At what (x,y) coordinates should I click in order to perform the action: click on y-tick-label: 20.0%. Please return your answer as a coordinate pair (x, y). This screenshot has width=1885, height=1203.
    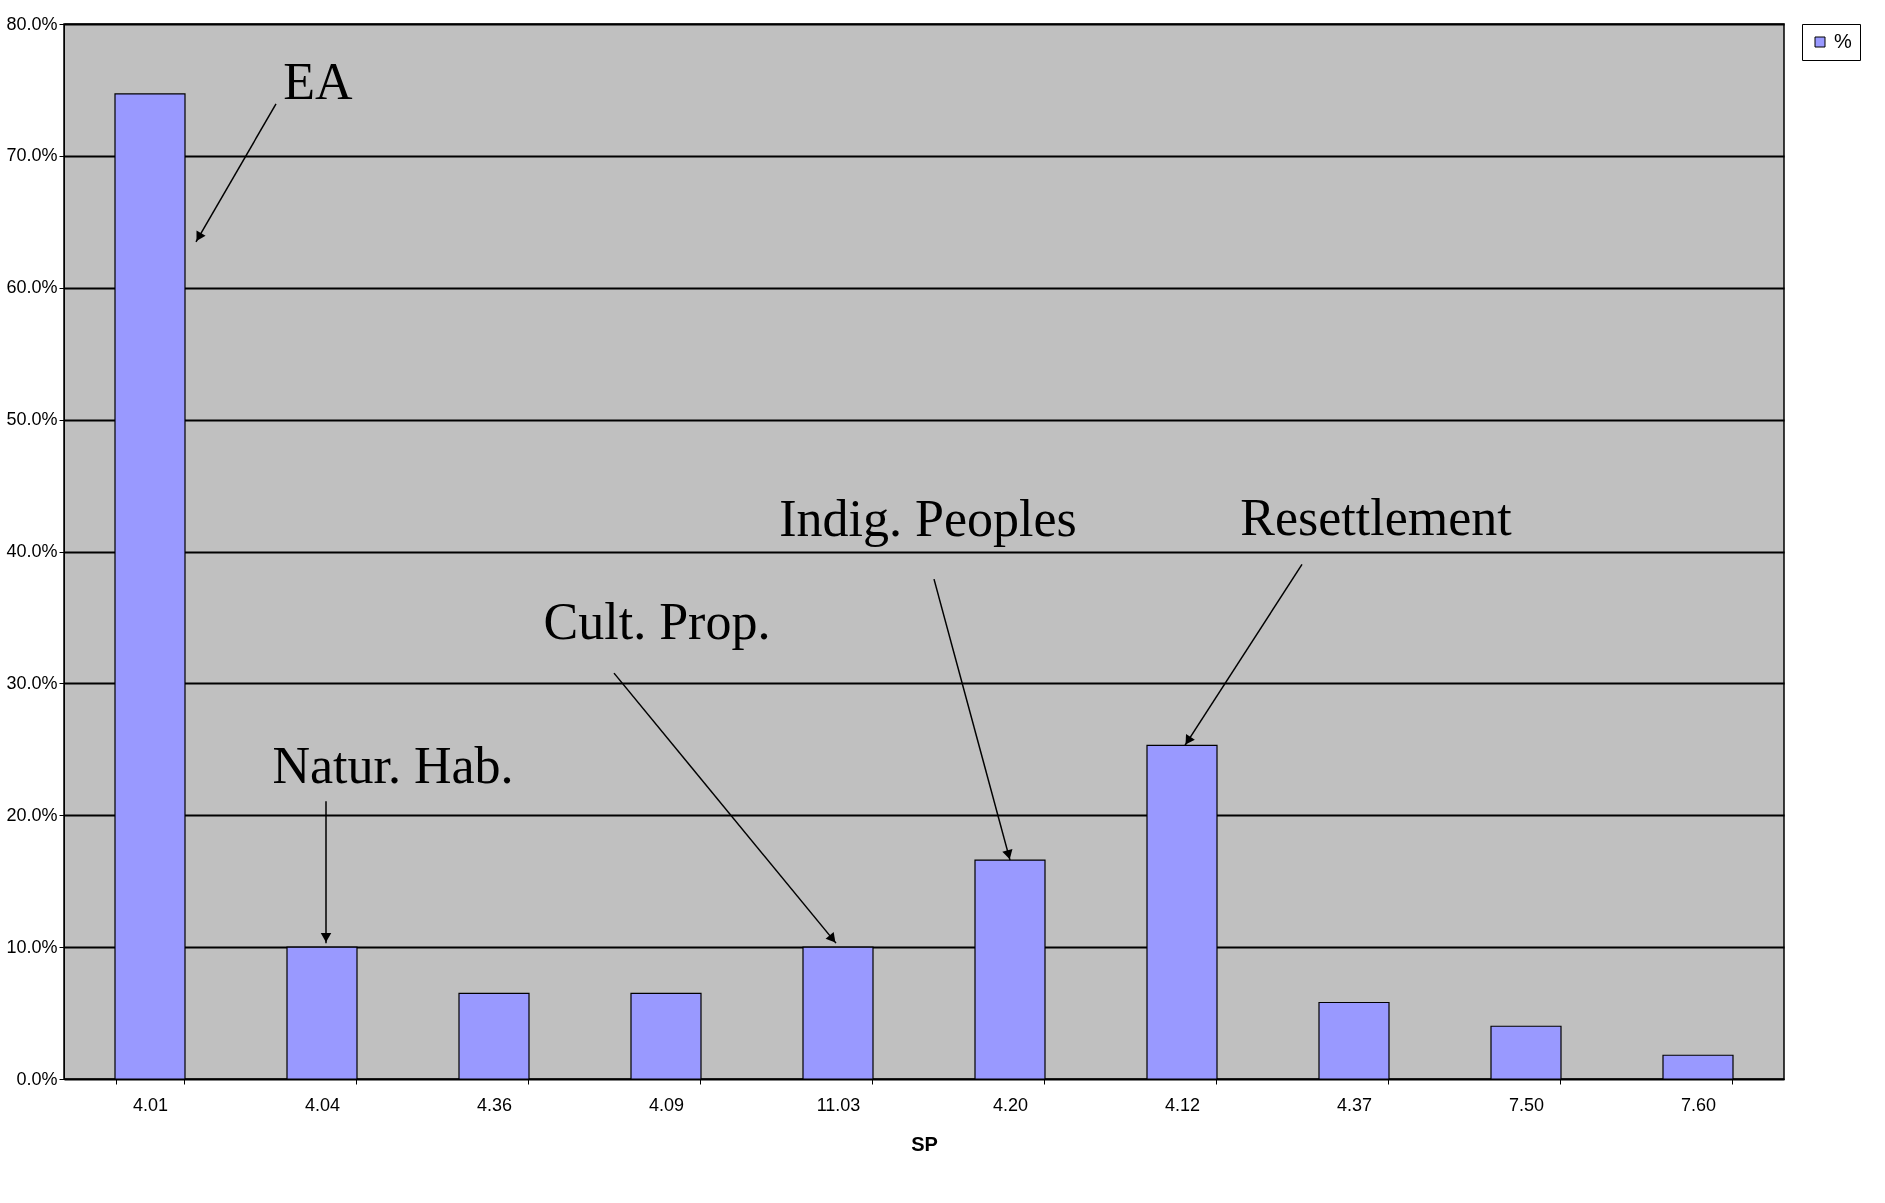
    Looking at the image, I should click on (32, 814).